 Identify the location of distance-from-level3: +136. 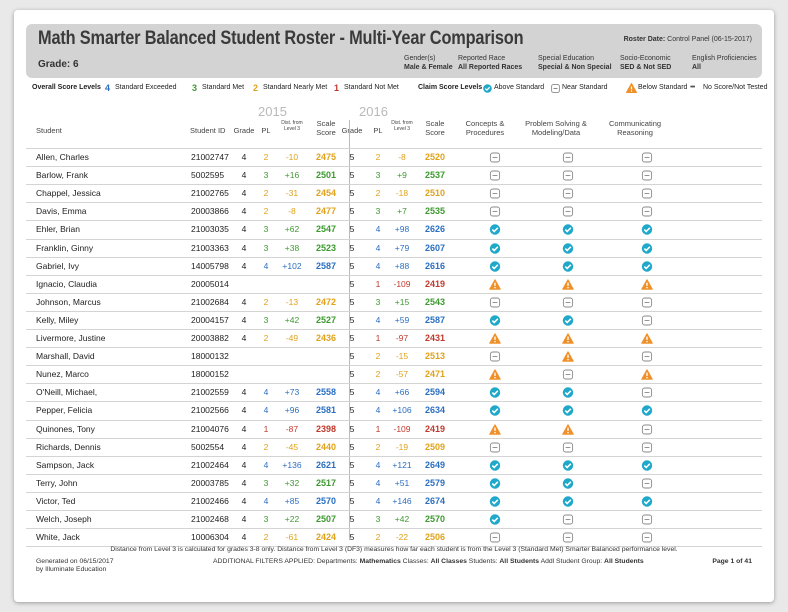
(292, 464).